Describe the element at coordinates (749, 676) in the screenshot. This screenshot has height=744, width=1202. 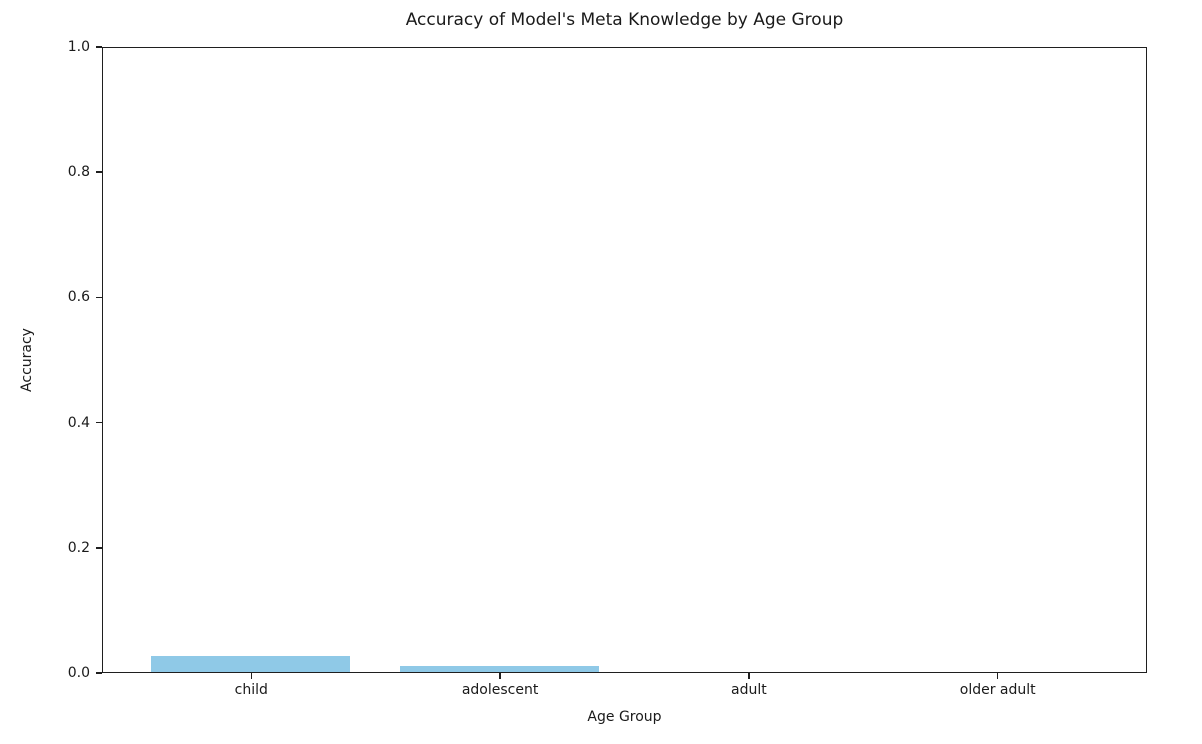
I see `x-tick-adult` at that location.